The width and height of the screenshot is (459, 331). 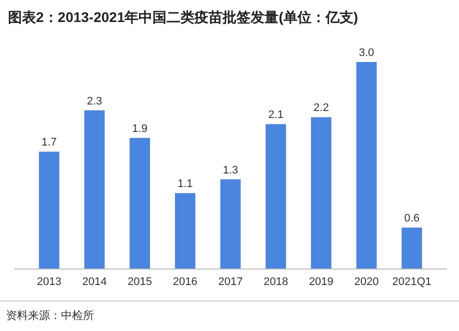 I want to click on x-tick-label: 2021Q1, so click(x=412, y=282).